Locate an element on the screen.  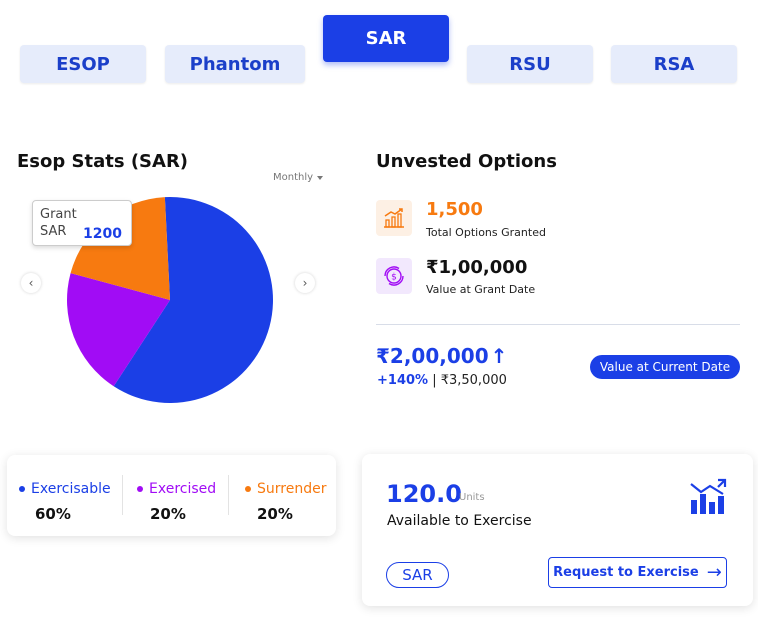
tooltip-value: 1200 is located at coordinates (102, 234).